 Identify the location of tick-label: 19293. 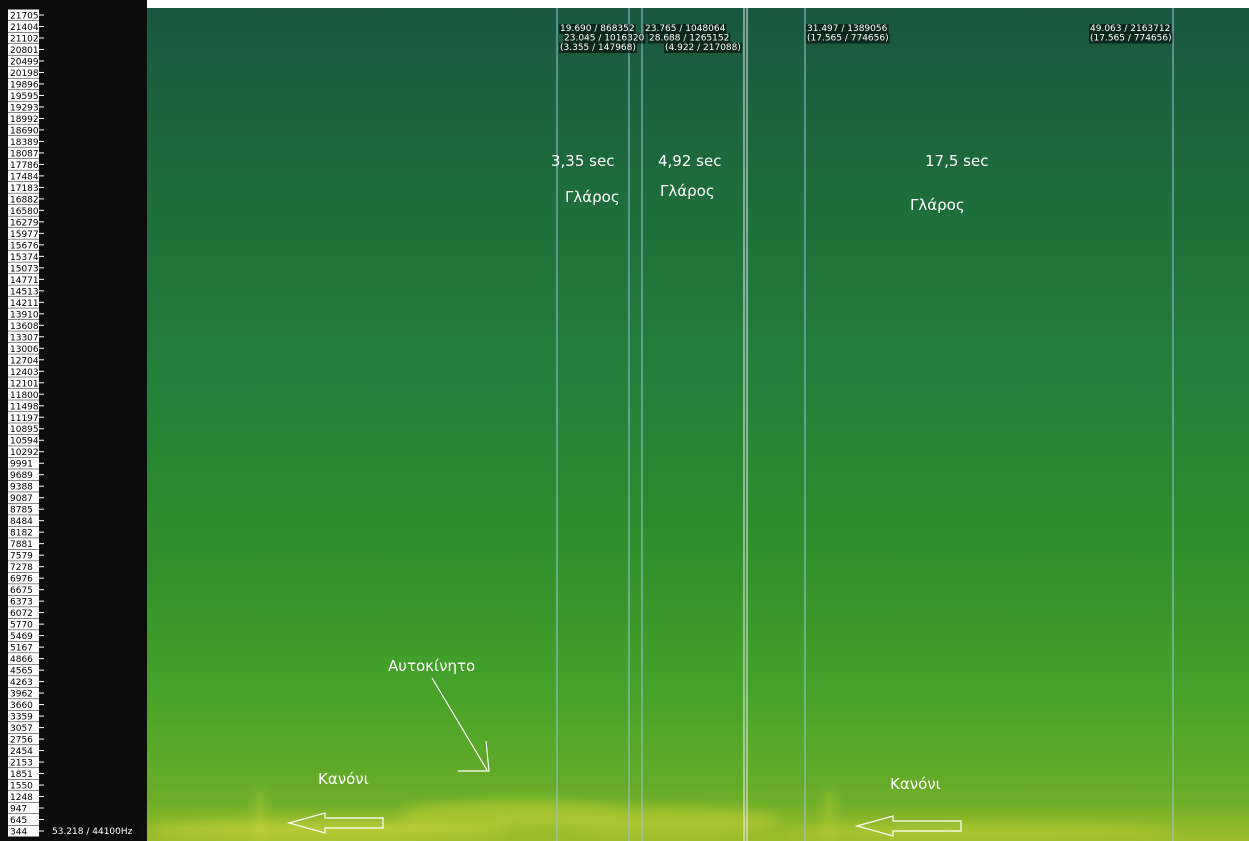
(24, 108).